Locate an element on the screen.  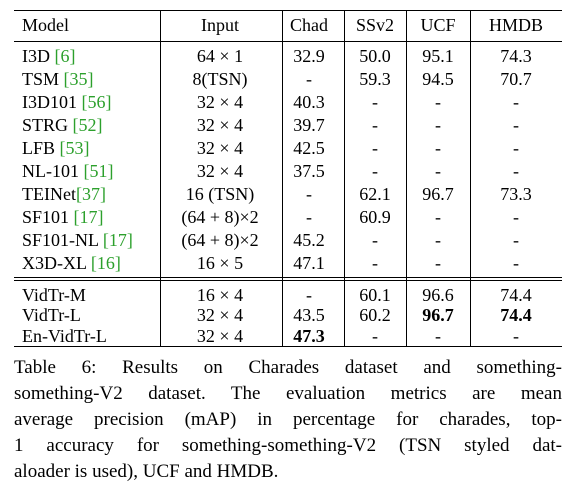
input-value: 64 × 1 is located at coordinates (220, 56).